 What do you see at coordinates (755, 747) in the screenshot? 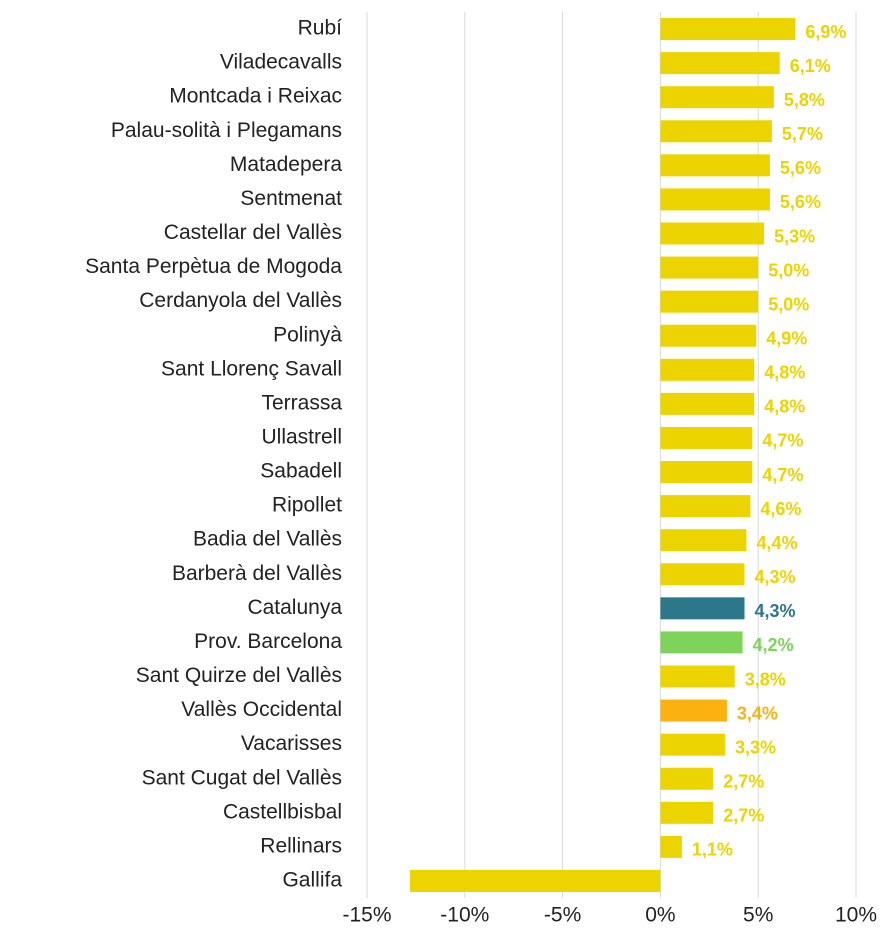
I see `value-label: 3,3%` at bounding box center [755, 747].